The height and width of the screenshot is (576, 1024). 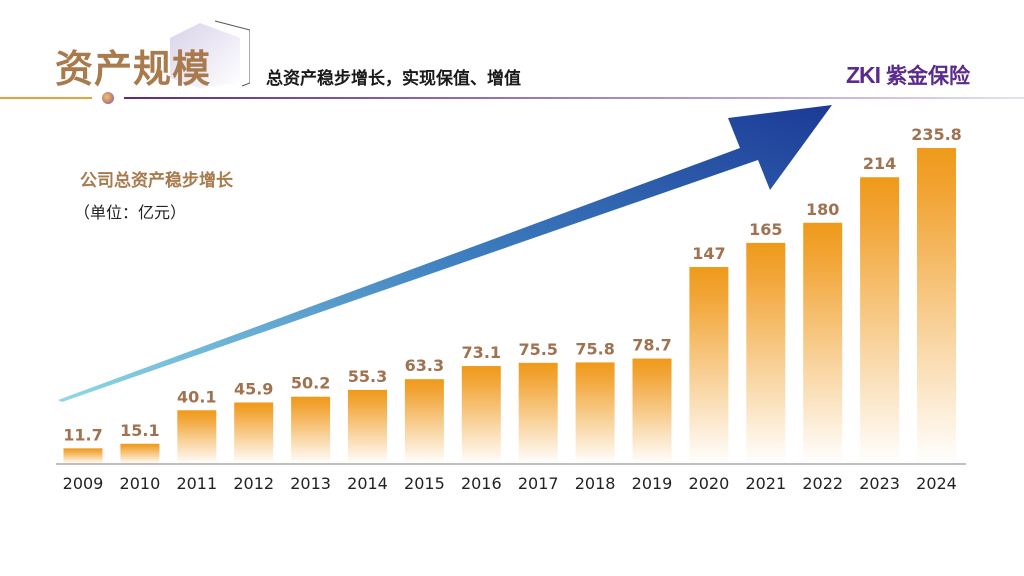 What do you see at coordinates (367, 426) in the screenshot?
I see `bar-2014` at bounding box center [367, 426].